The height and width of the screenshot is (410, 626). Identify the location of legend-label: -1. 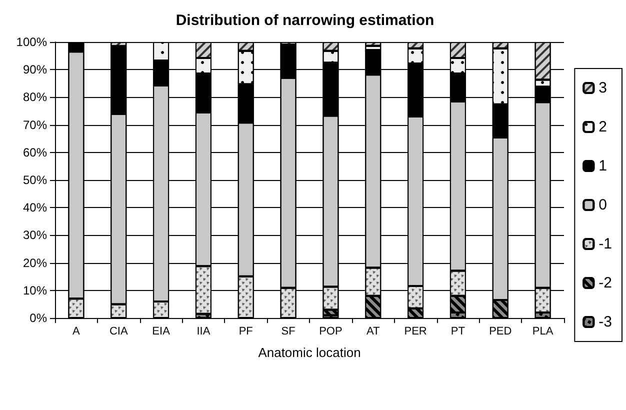
(605, 244).